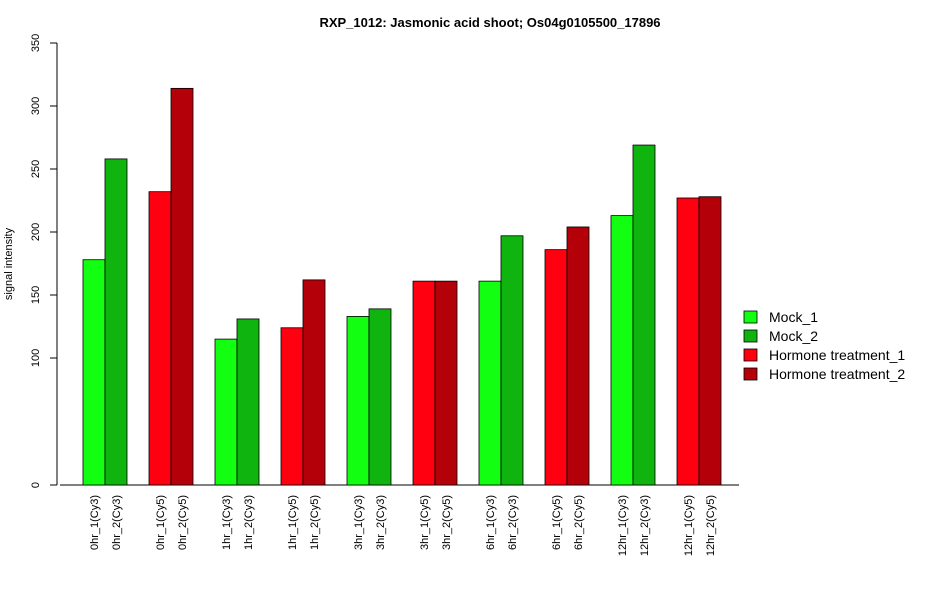 Image resolution: width=950 pixels, height=600 pixels. I want to click on y-tick-label: 150, so click(36, 295).